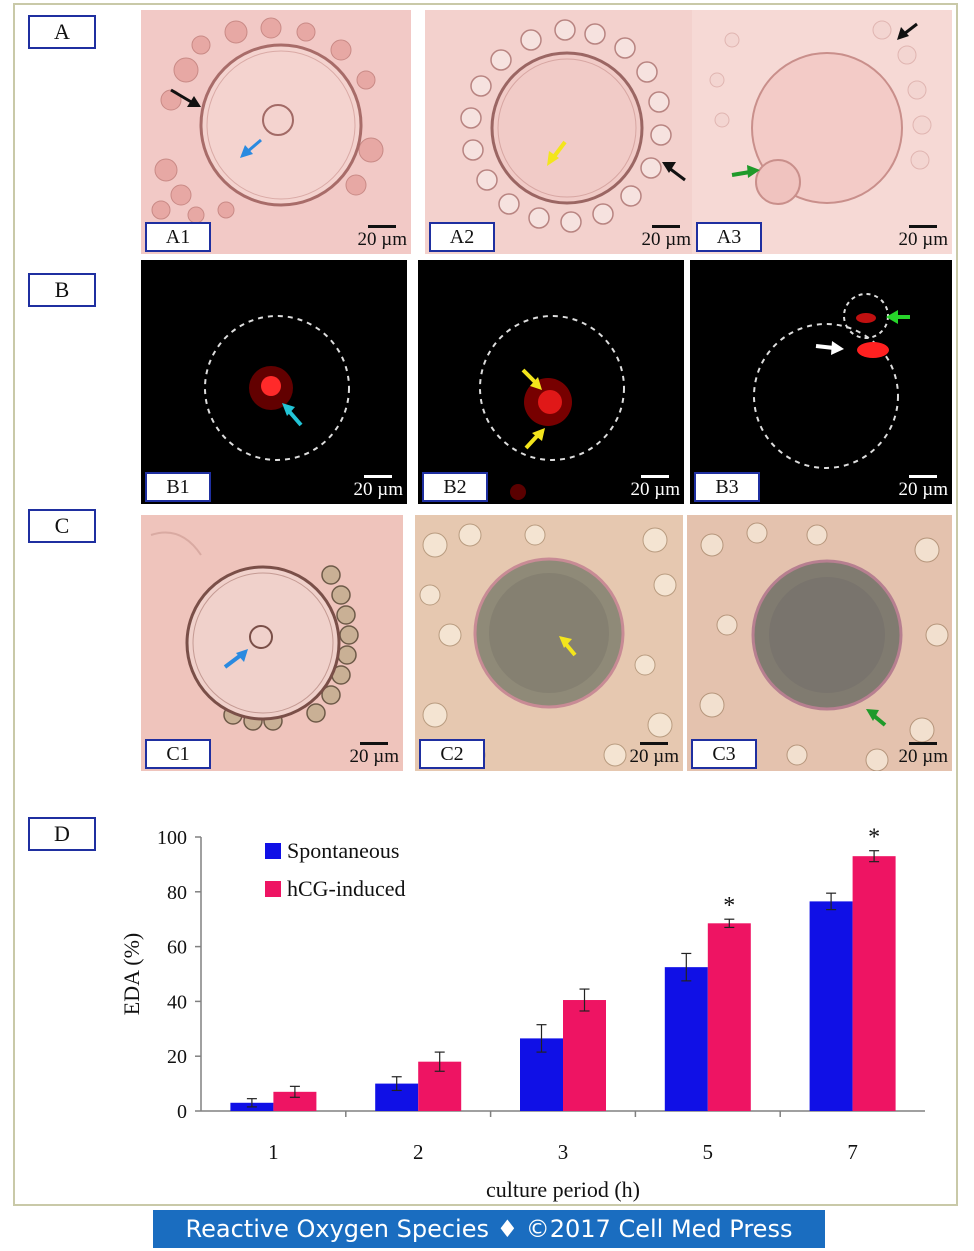 Image resolution: width=974 pixels, height=1251 pixels. What do you see at coordinates (276, 132) in the screenshot?
I see `micrograph-a1: A1 20 µm` at bounding box center [276, 132].